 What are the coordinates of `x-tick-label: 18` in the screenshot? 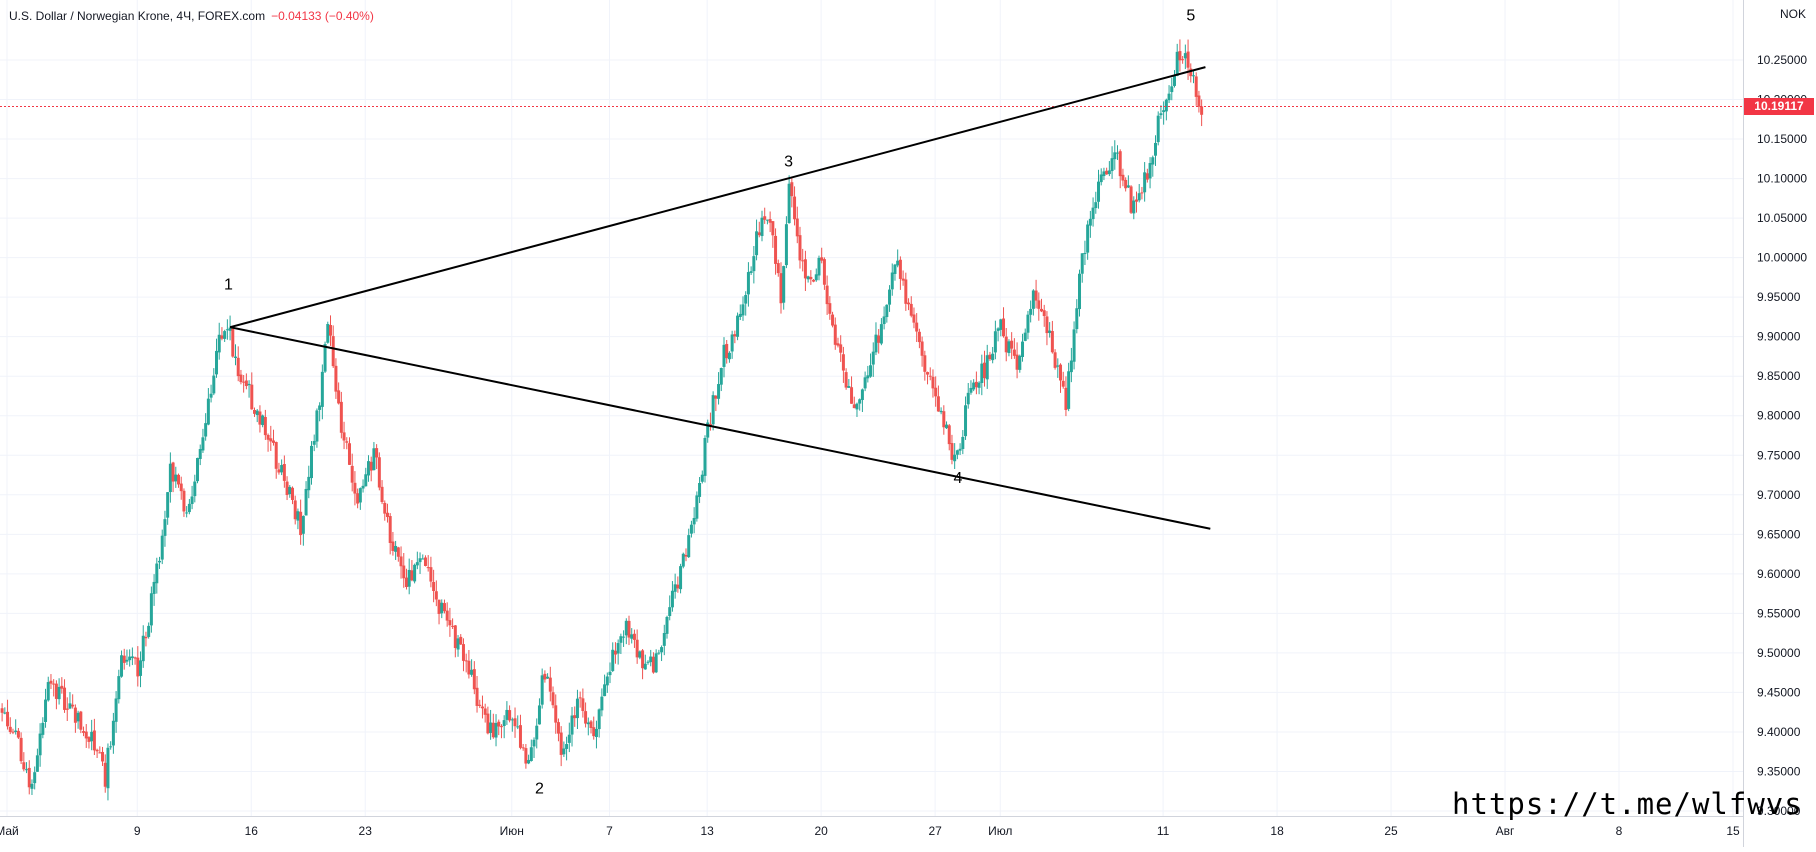 It's located at (1277, 831).